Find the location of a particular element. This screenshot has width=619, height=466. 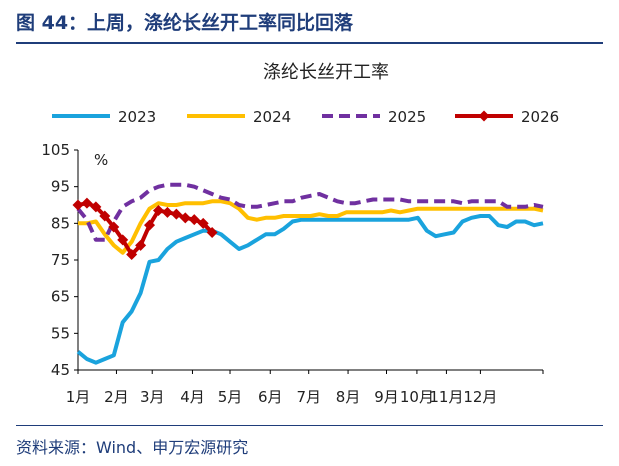

x-tick-label: 4月 is located at coordinates (192, 397).